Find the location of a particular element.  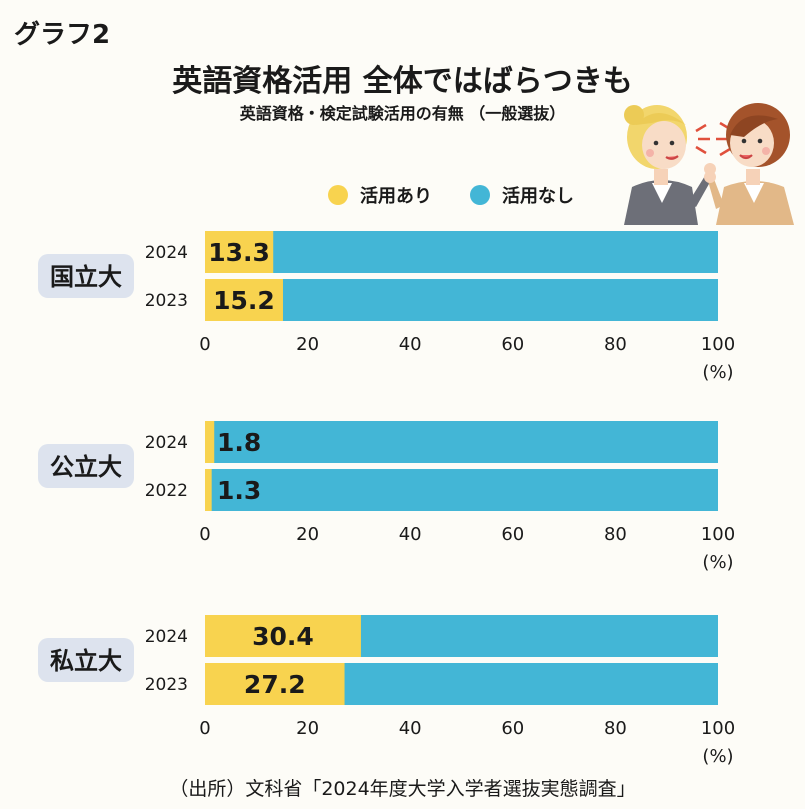

group-label: 私立大 is located at coordinates (86, 661).